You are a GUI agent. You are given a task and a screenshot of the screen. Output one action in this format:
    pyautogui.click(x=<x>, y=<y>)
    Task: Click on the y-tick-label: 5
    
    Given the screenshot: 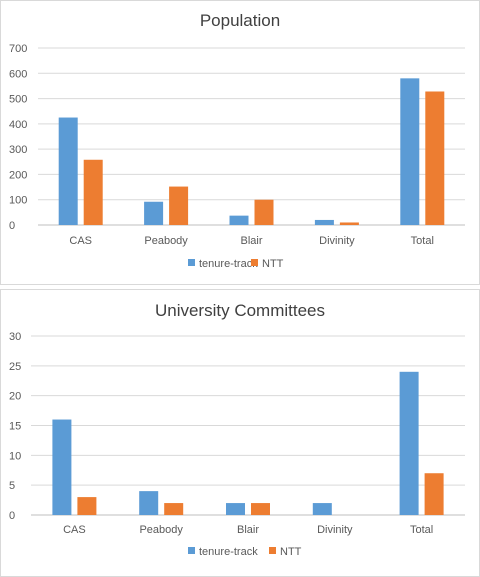 What is the action you would take?
    pyautogui.click(x=12, y=486)
    